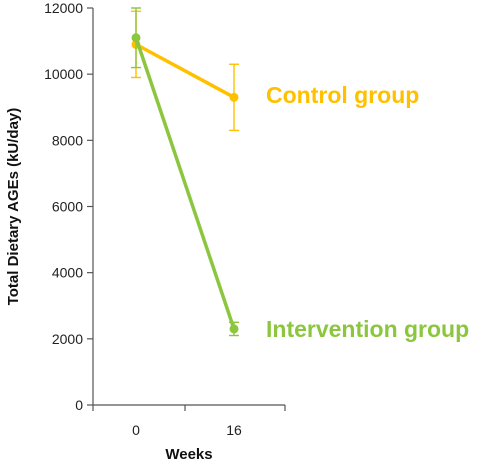 The width and height of the screenshot is (500, 464). Describe the element at coordinates (67, 273) in the screenshot. I see `y-tick-label: 4000` at that location.